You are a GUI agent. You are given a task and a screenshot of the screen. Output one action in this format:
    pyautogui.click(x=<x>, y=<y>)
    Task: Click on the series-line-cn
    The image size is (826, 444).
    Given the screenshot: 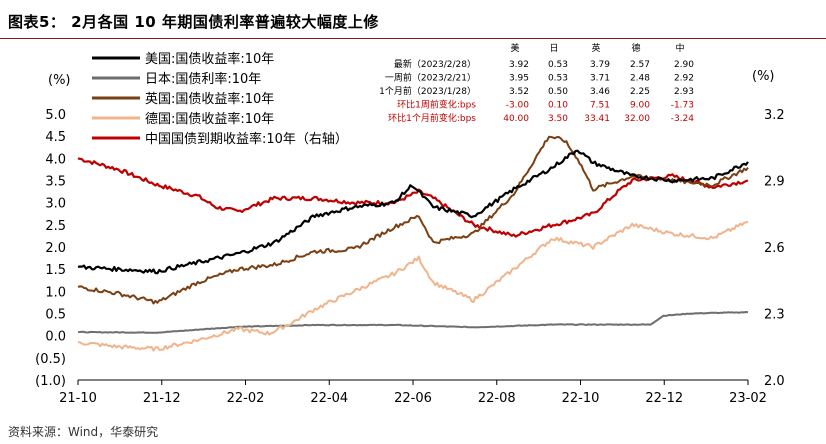 What is the action you would take?
    pyautogui.click(x=413, y=197)
    